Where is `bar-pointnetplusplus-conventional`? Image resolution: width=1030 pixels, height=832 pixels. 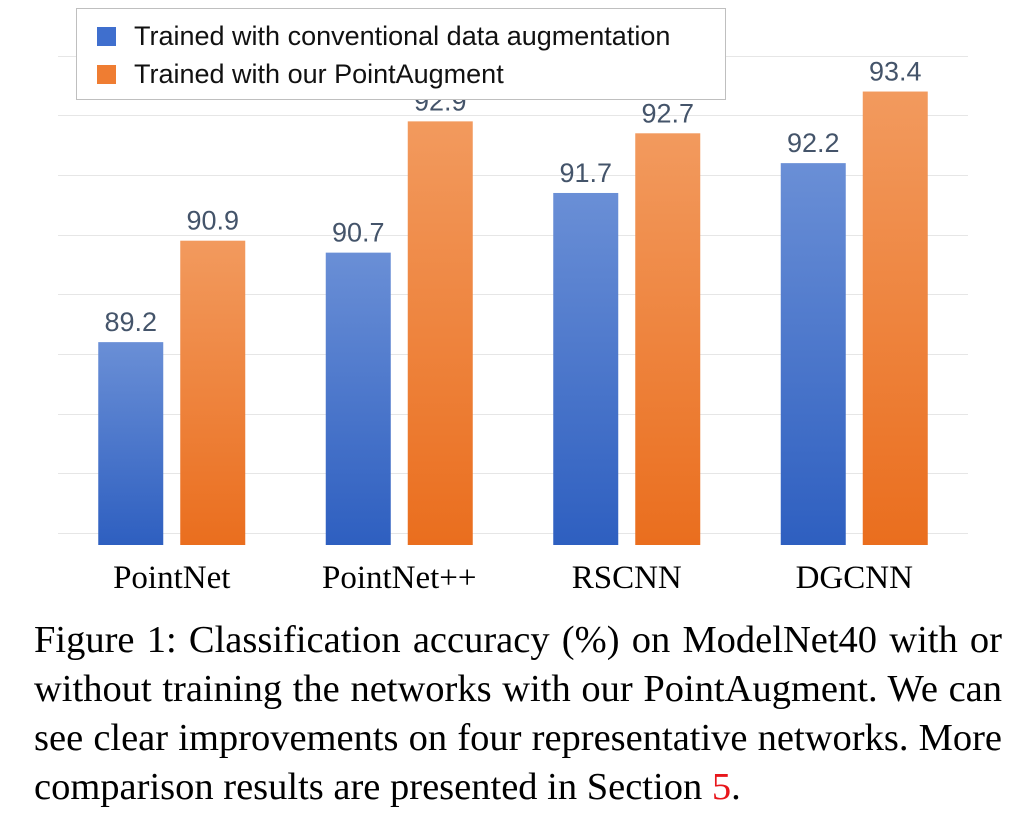 bar-pointnetplusplus-conventional is located at coordinates (358, 398).